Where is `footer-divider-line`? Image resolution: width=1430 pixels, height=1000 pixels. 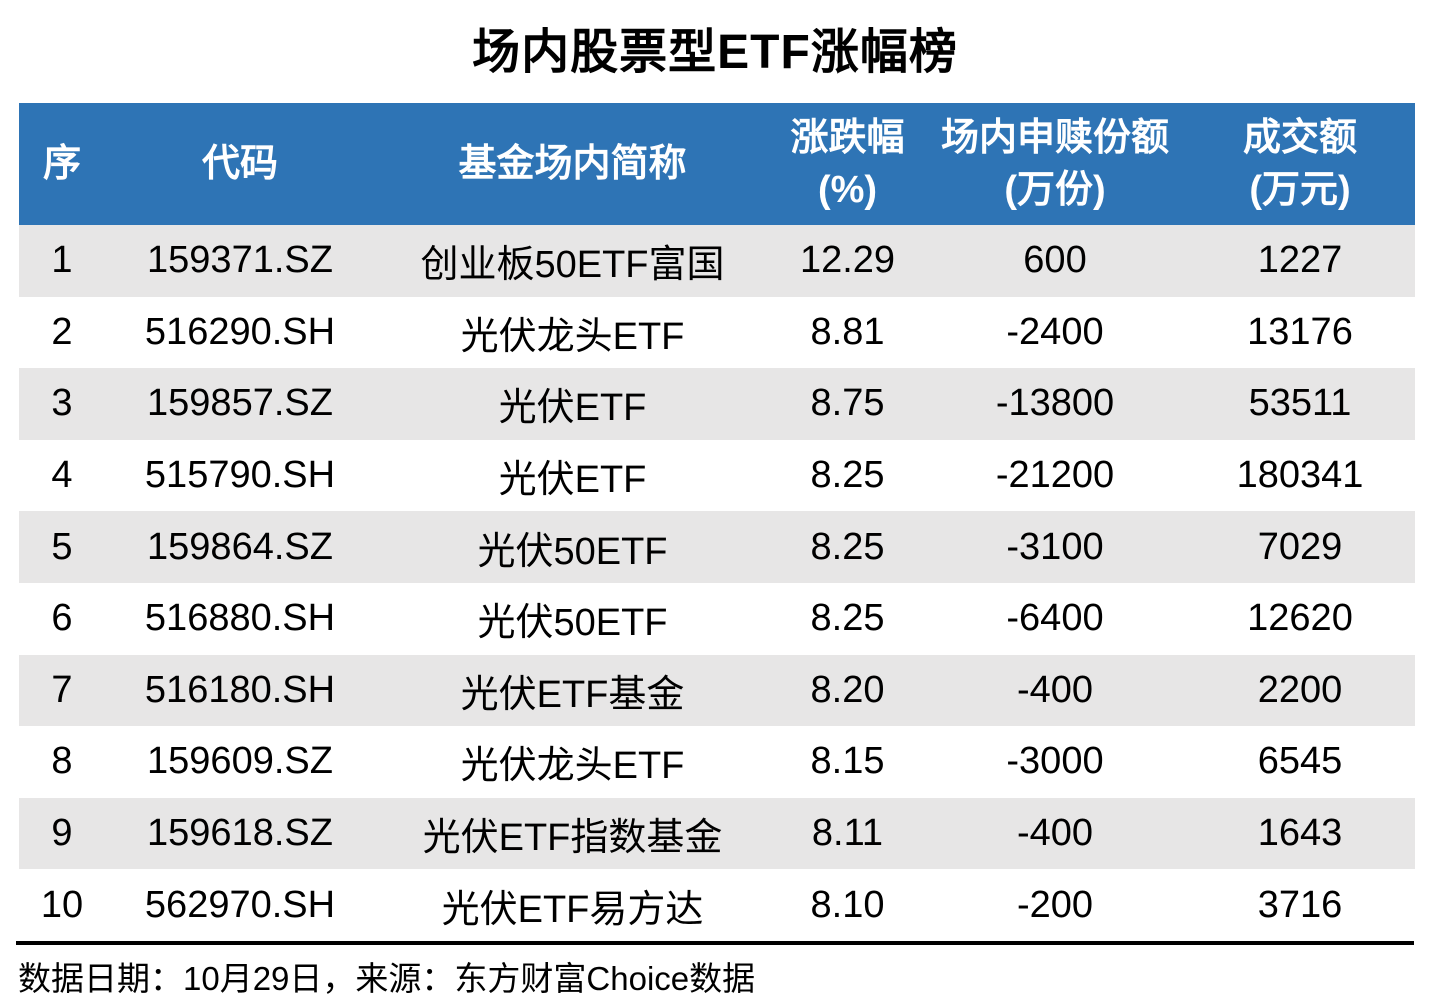
footer-divider-line is located at coordinates (715, 943).